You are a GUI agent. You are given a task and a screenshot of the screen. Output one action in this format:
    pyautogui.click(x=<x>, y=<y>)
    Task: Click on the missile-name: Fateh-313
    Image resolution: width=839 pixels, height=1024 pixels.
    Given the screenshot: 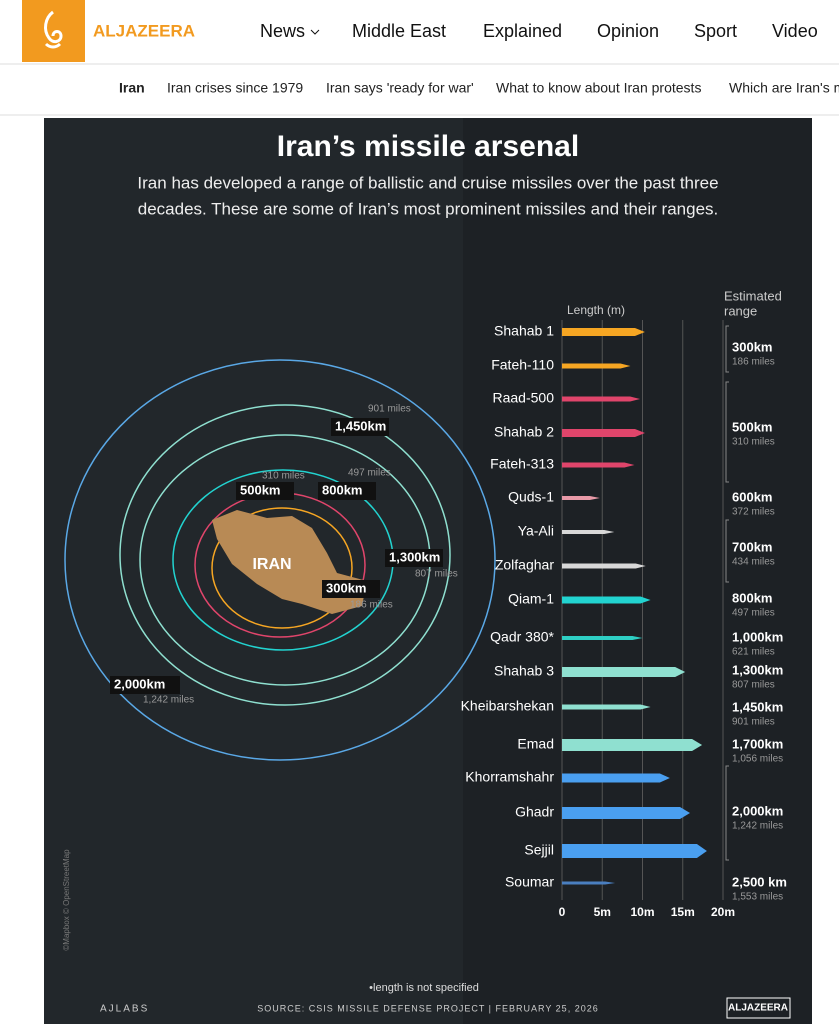 What is the action you would take?
    pyautogui.click(x=522, y=464)
    